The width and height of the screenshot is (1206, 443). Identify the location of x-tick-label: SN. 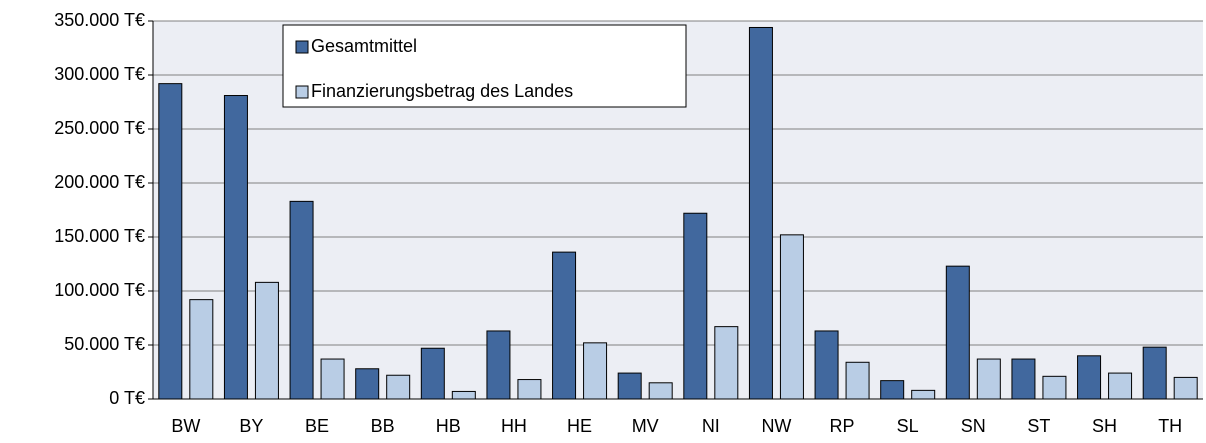
(973, 426).